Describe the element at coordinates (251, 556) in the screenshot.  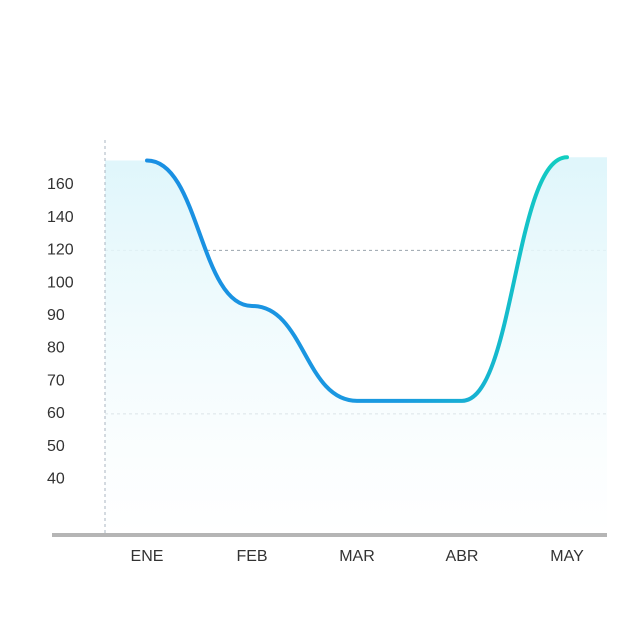
I see `x-tick-label: FEB` at that location.